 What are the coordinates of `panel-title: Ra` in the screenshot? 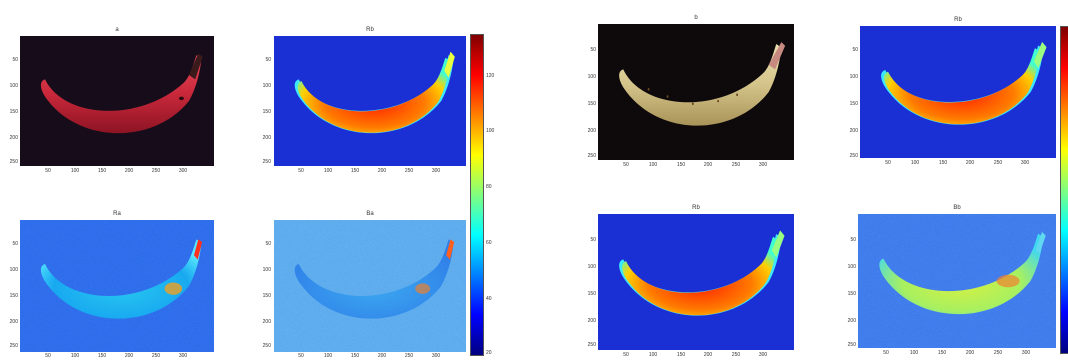 It's located at (117, 214).